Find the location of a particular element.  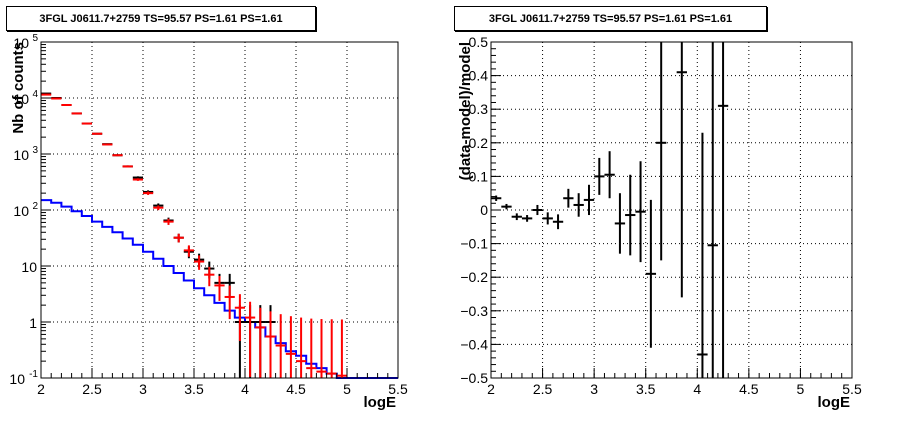

y-tick-label: 0.2 is located at coordinates (479, 143).